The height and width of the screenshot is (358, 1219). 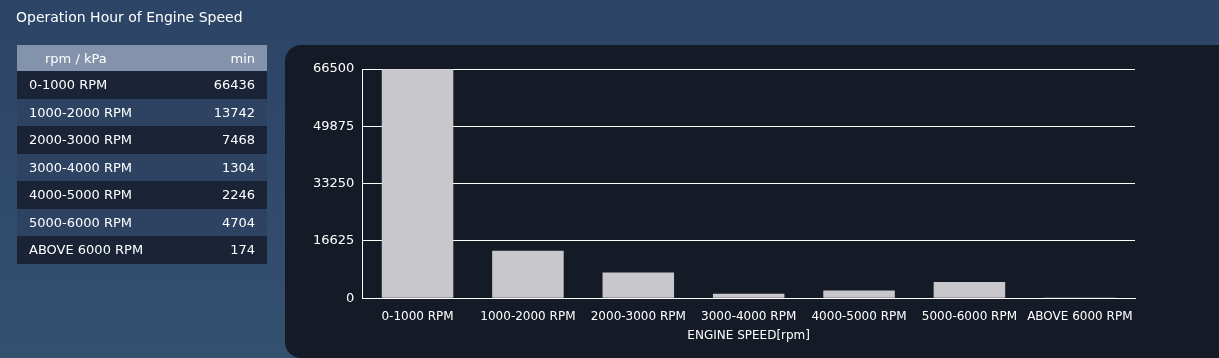 What do you see at coordinates (81, 195) in the screenshot?
I see `category-label: 4000-5000 RPM` at bounding box center [81, 195].